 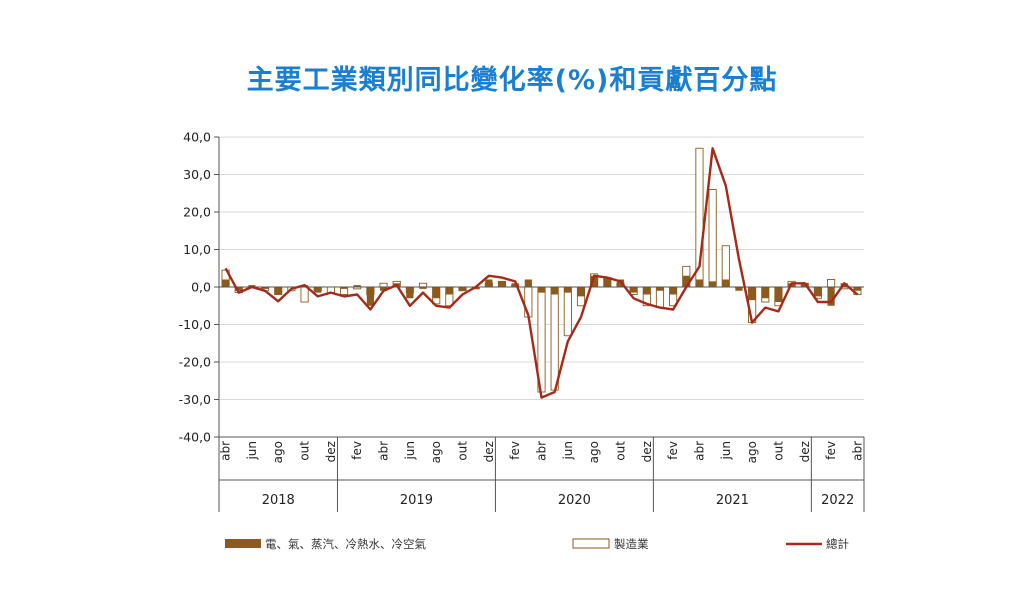 What do you see at coordinates (591, 543) in the screenshot?
I see `legend-swatch-manufacturing` at bounding box center [591, 543].